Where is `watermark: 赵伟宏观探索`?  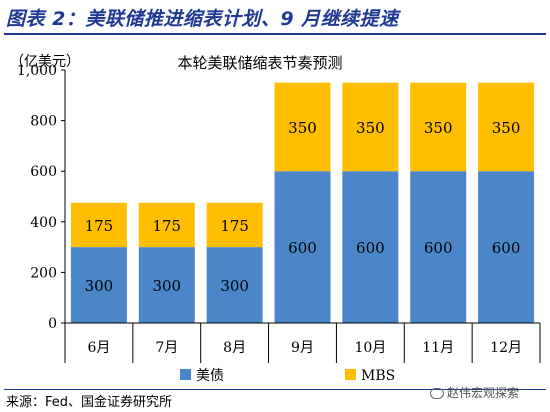 watermark: 赵伟宏观探索 is located at coordinates (474, 392).